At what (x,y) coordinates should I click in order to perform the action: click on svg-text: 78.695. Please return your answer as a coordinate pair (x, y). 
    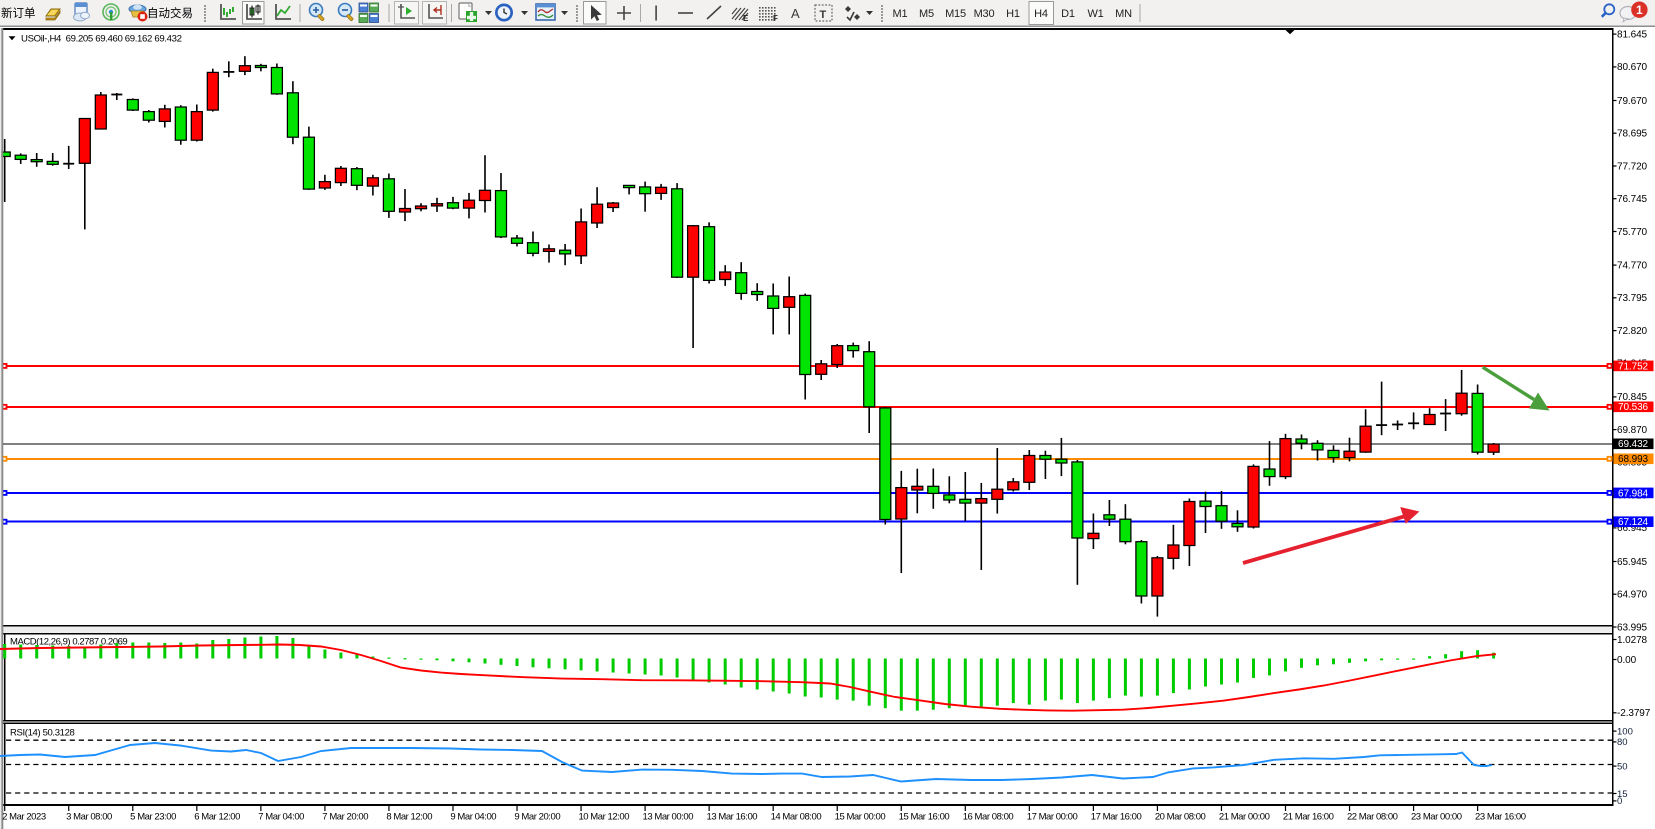
    Looking at the image, I should click on (1632, 134).